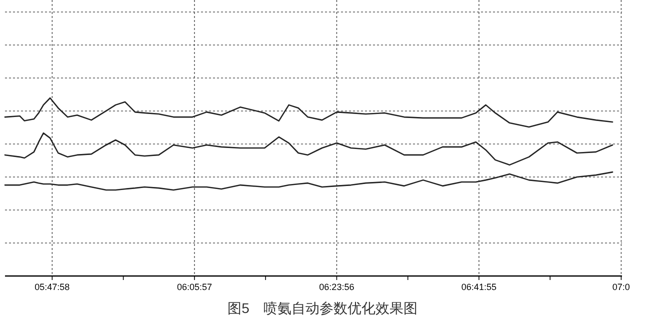 The height and width of the screenshot is (323, 645). What do you see at coordinates (621, 287) in the screenshot?
I see `x-tick-label: 07:0` at bounding box center [621, 287].